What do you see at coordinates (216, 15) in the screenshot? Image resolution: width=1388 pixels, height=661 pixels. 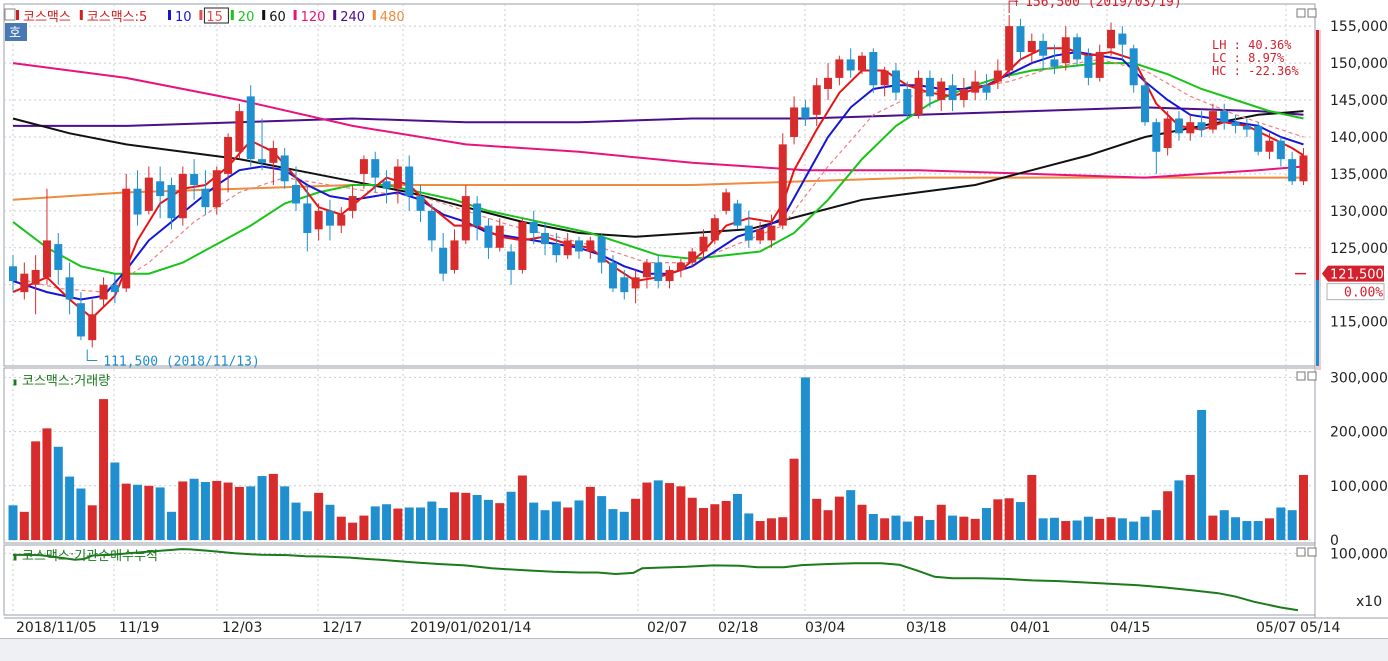 I see `legend-selected-box` at bounding box center [216, 15].